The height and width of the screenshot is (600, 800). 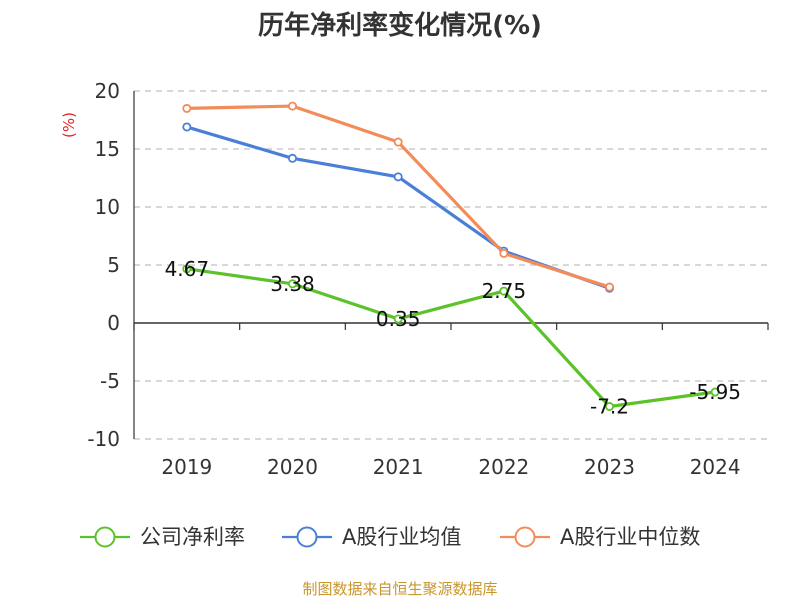 What do you see at coordinates (399, 589) in the screenshot?
I see `source-note: 制图数据来自恒生聚源数据库` at bounding box center [399, 589].